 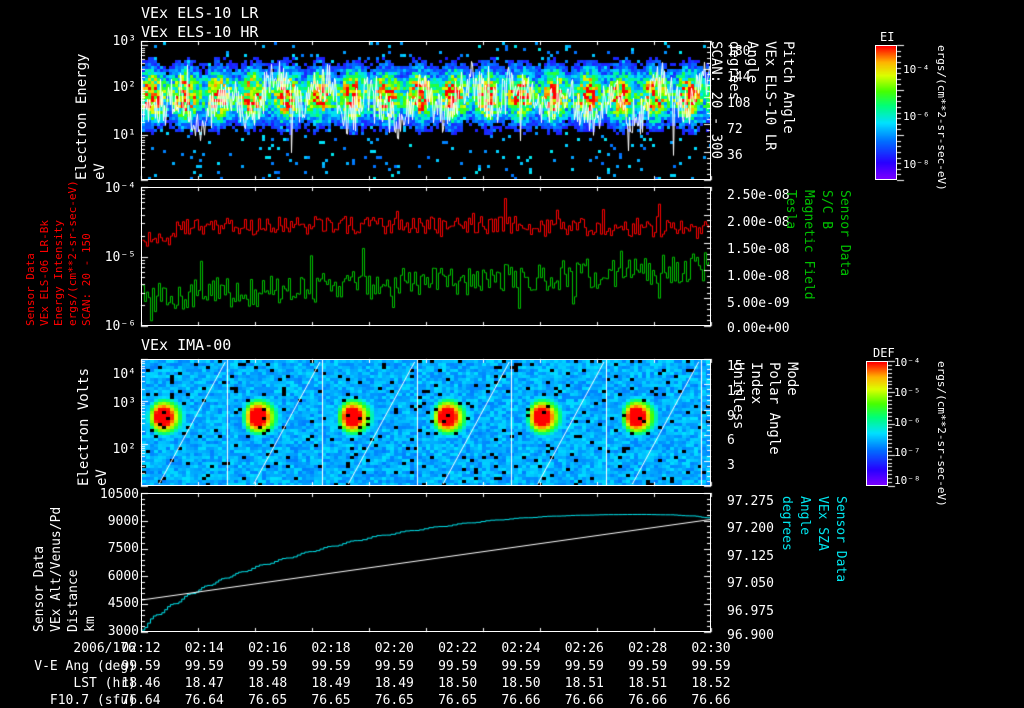 What do you see at coordinates (141, 666) in the screenshot?
I see `time-axis-cell-r1-c0: 99.59` at bounding box center [141, 666].